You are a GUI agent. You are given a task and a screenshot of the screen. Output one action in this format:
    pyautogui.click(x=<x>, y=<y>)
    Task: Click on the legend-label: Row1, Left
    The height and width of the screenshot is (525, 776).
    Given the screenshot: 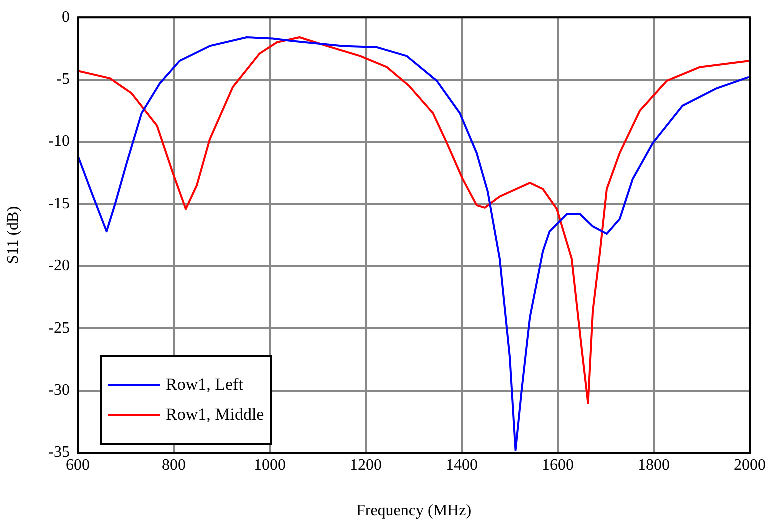 What is the action you would take?
    pyautogui.click(x=205, y=385)
    